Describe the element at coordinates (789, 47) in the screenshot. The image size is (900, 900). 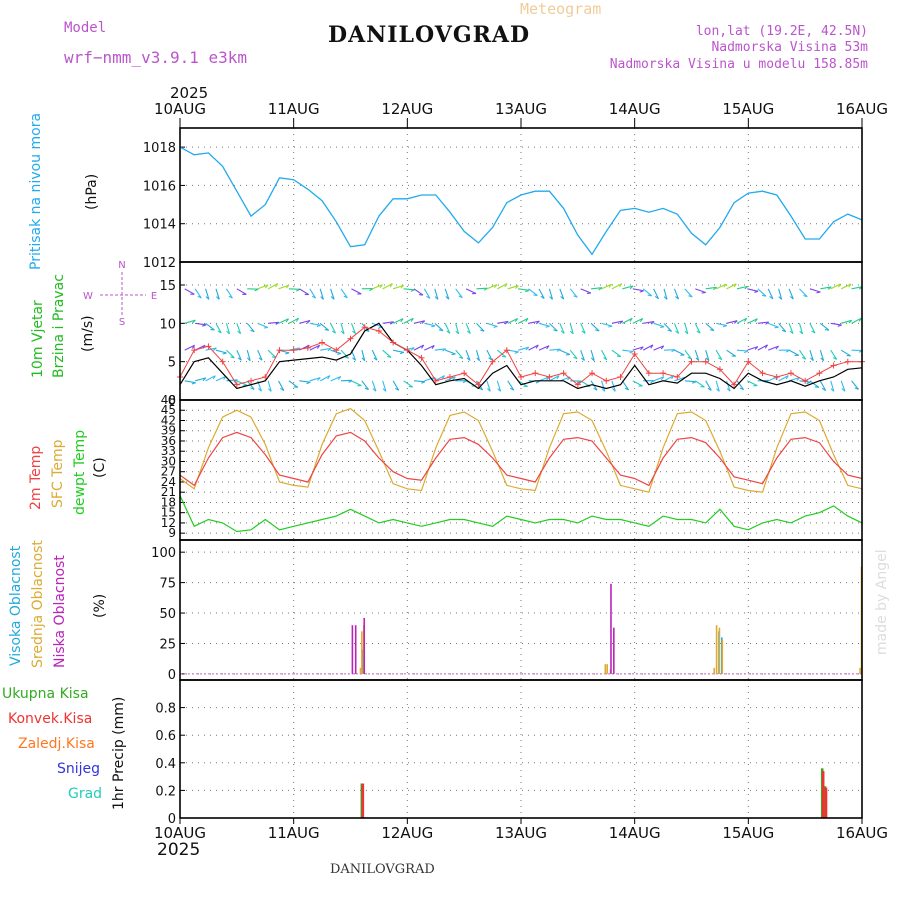
I see `elevation-label: Nadmorska Visina 53m` at that location.